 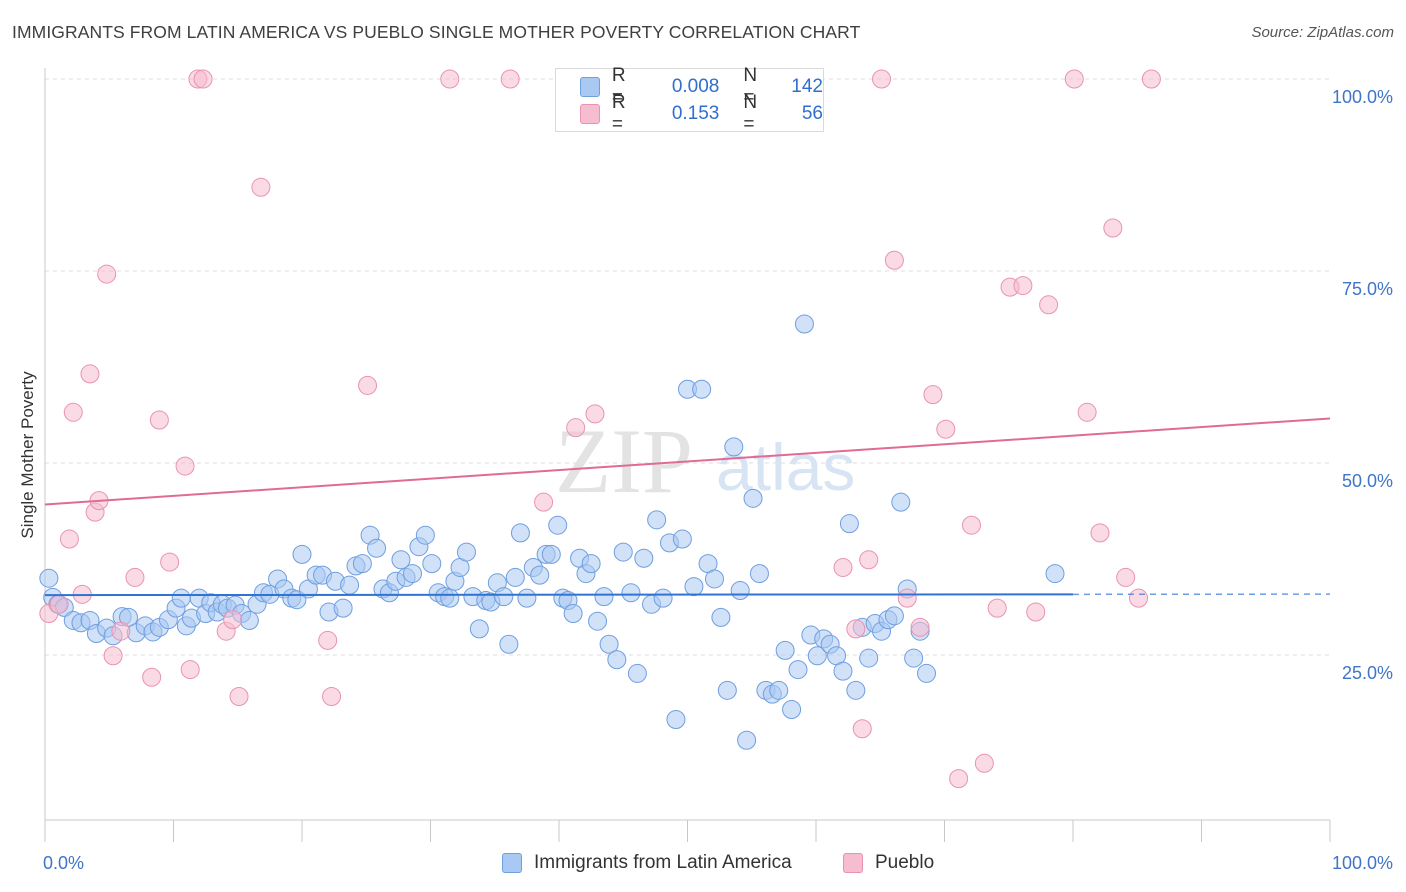 I want to click on y-axis-label: Single Mother Poverty, so click(x=27, y=455).